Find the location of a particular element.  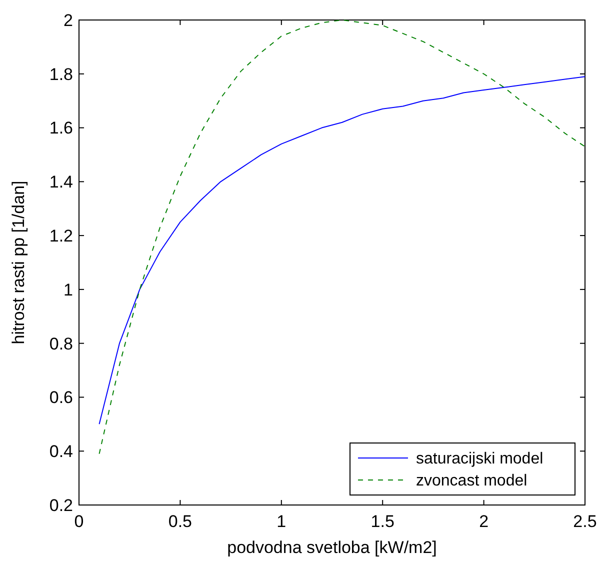

x-tick-label: 2.5 is located at coordinates (585, 521).